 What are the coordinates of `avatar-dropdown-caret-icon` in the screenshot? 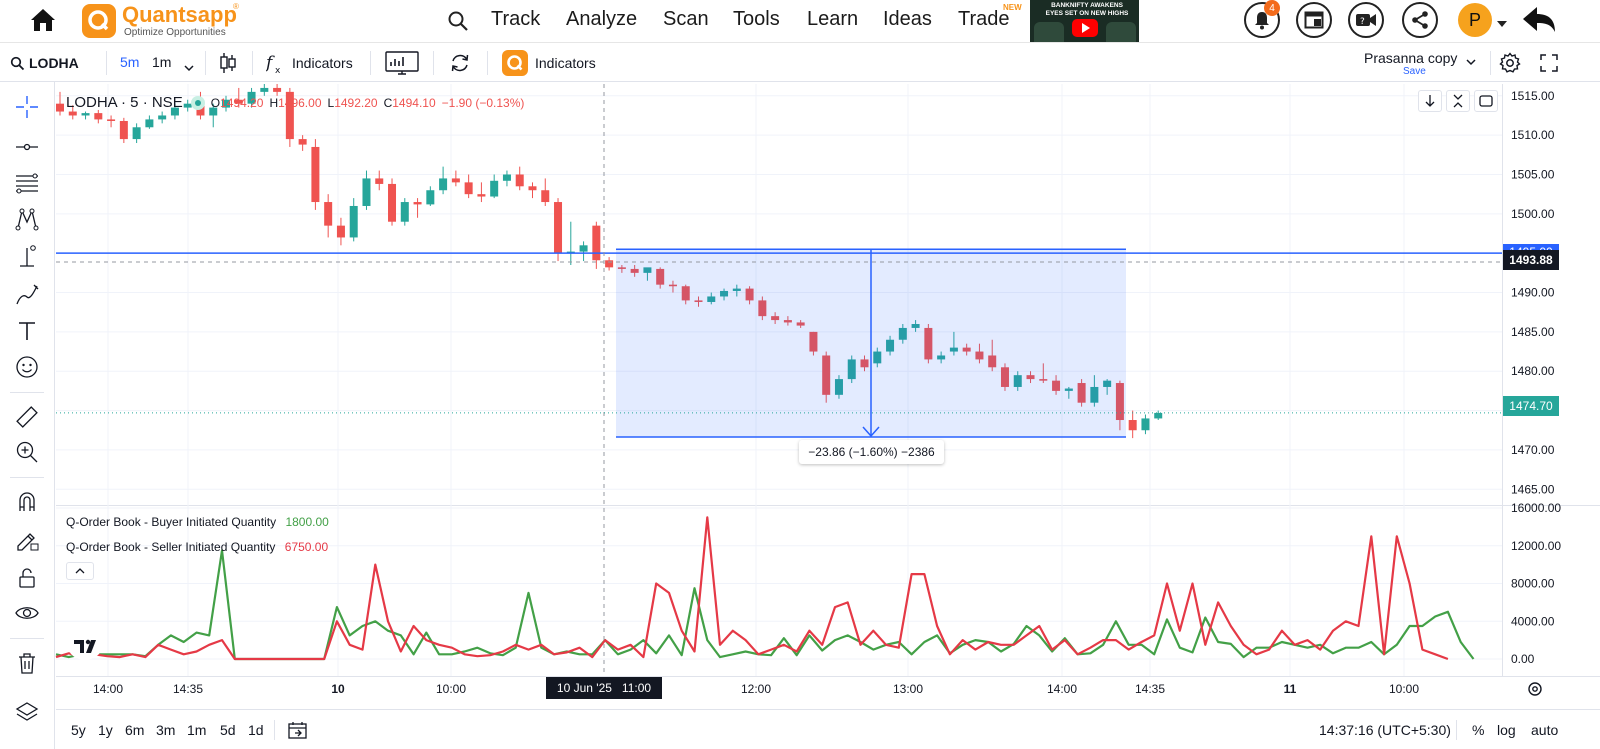 It's located at (1502, 21).